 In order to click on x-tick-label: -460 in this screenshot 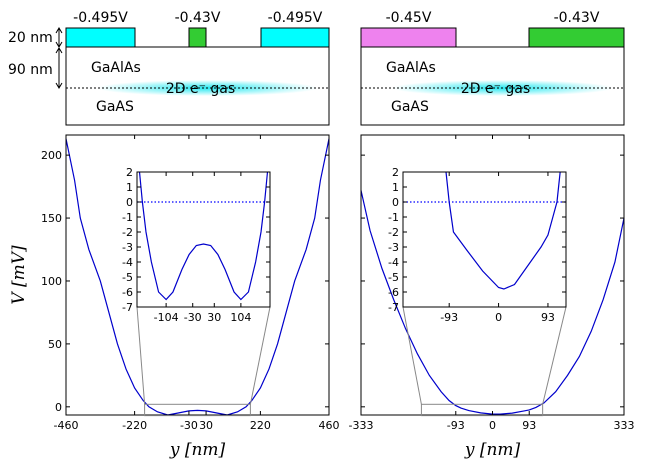, I will do `click(66, 425)`.